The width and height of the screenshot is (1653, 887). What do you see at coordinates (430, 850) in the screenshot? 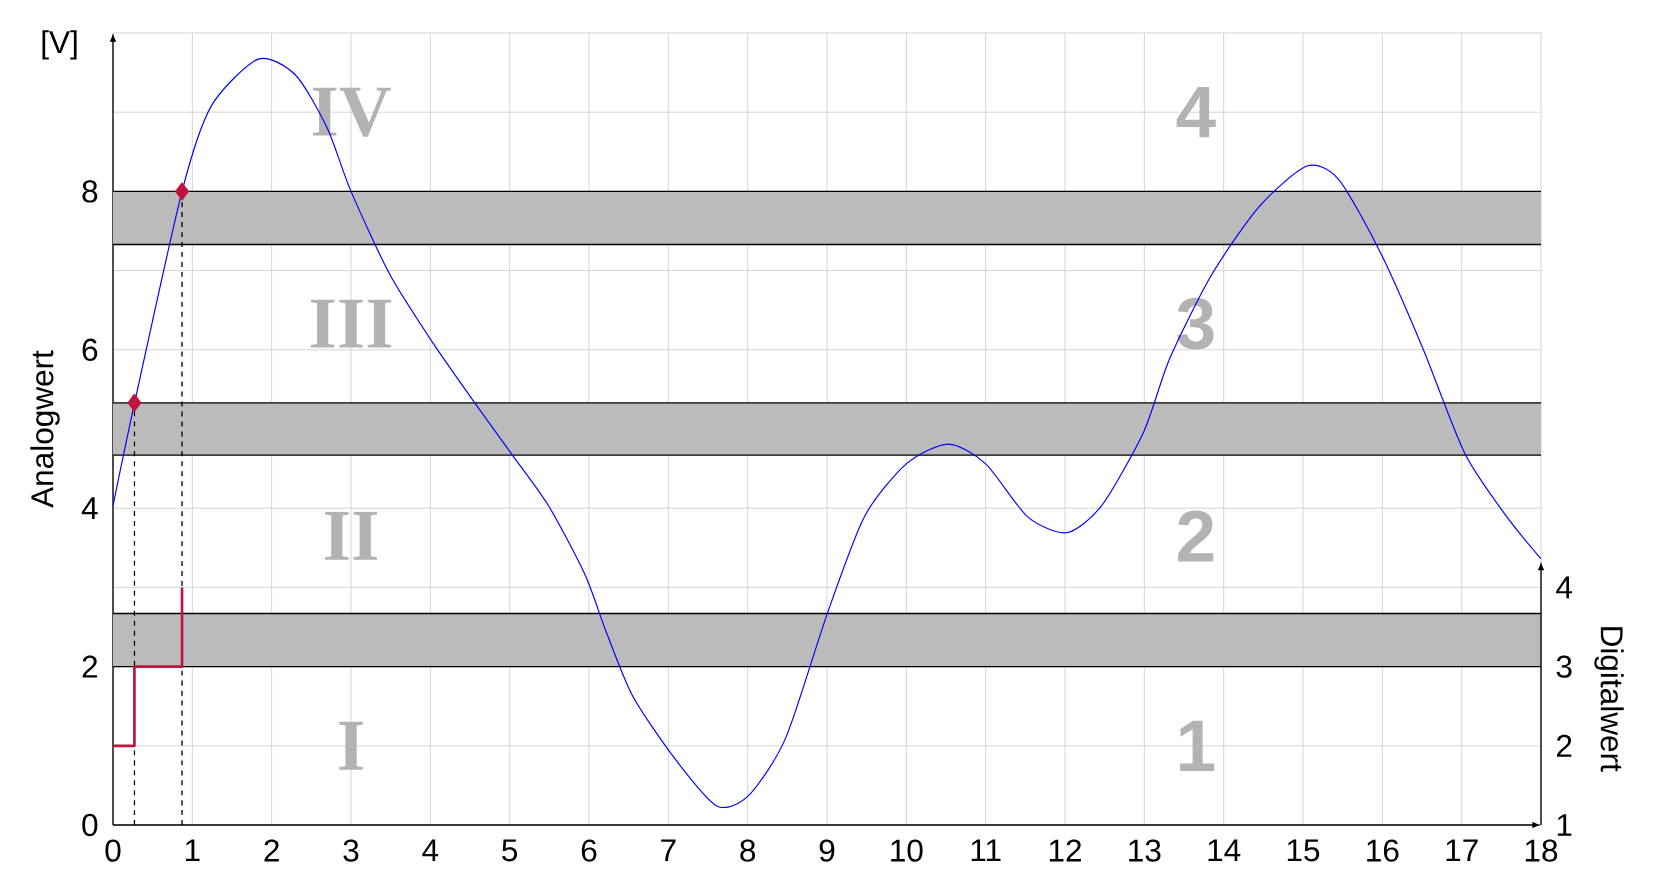
I see `x-tick-label: 4` at bounding box center [430, 850].